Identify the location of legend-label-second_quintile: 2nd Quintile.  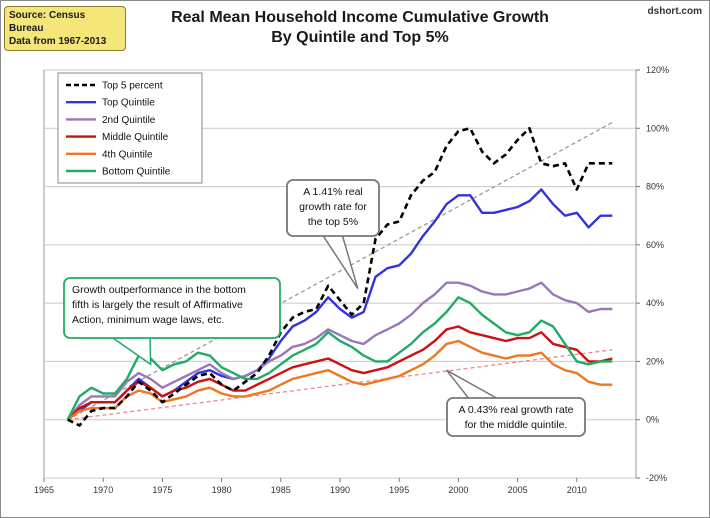
(129, 120).